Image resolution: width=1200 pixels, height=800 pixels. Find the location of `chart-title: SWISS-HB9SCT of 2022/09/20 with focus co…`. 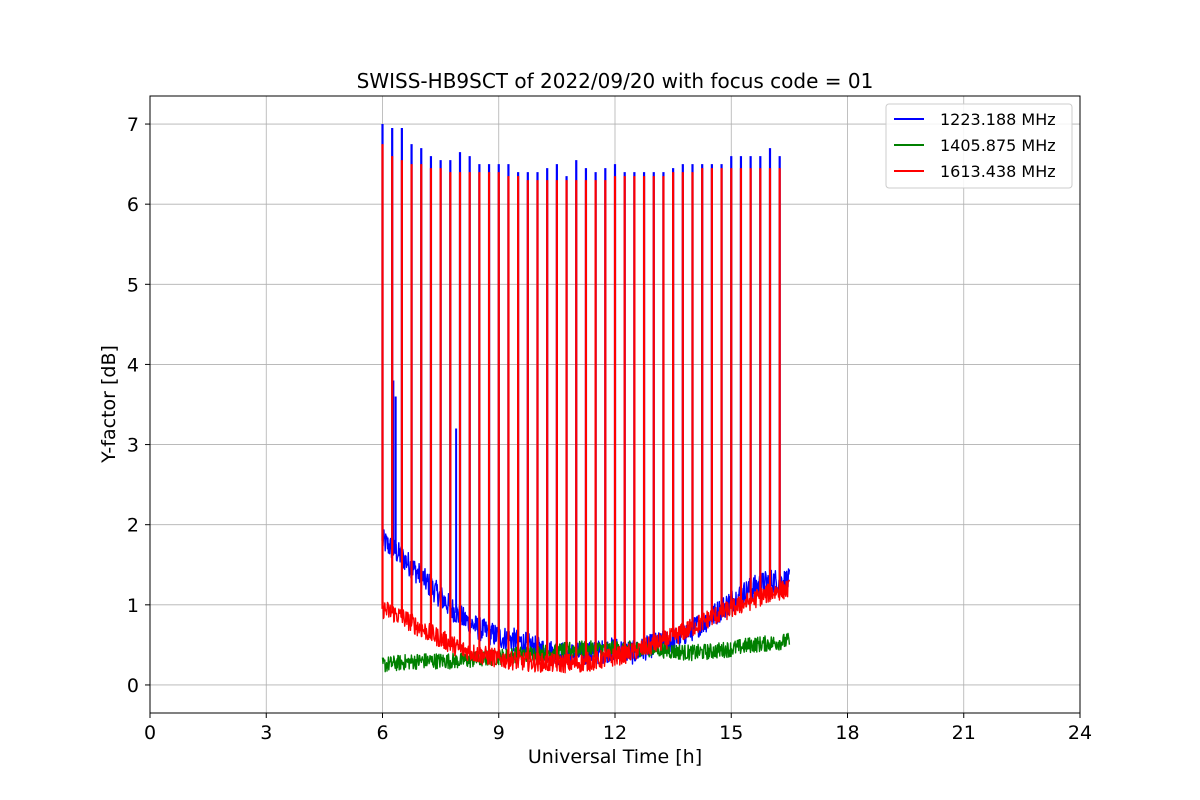

chart-title: SWISS-HB9SCT of 2022/09/20 with focus co… is located at coordinates (615, 81).